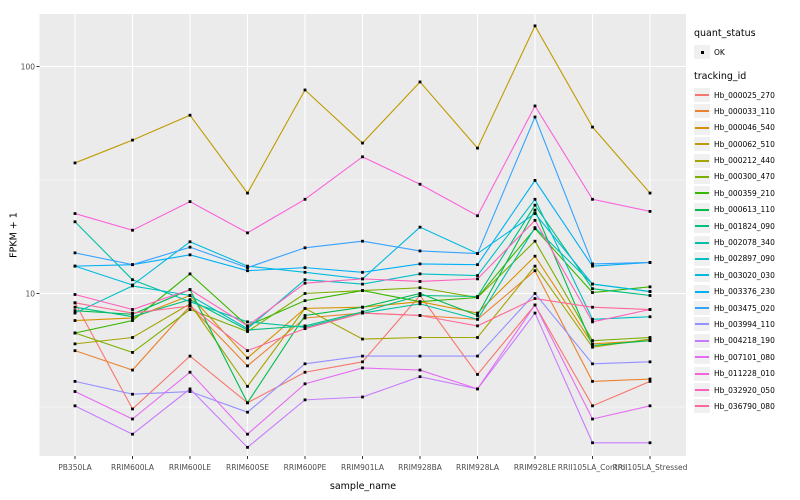 The width and height of the screenshot is (800, 500). What do you see at coordinates (747, 160) in the screenshot?
I see `legend-item-Hb_000212_440: Hb_000212_440` at bounding box center [747, 160].